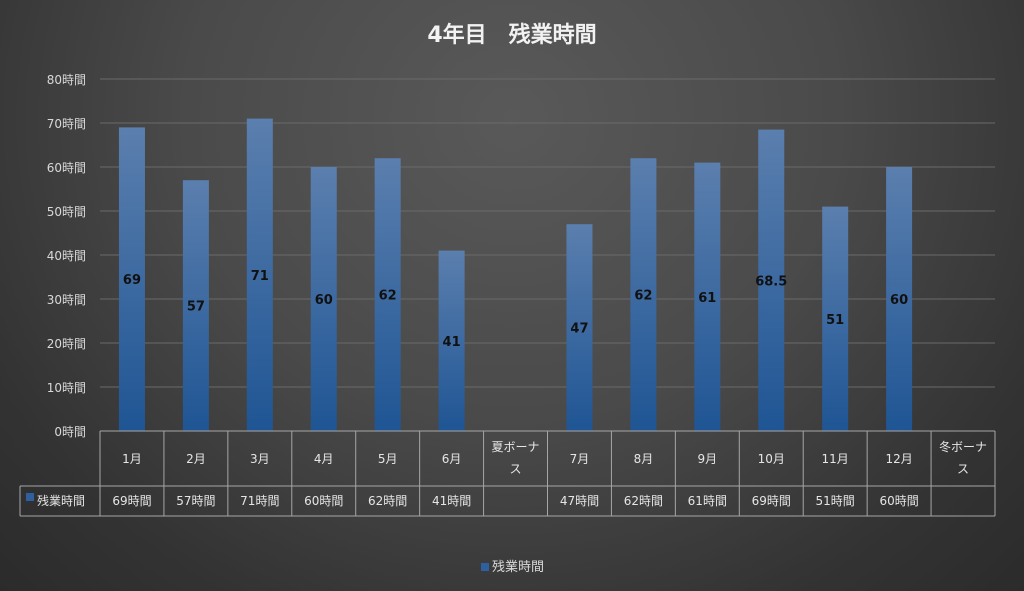 The width and height of the screenshot is (1024, 591). Describe the element at coordinates (451, 501) in the screenshot. I see `table-cell: 41時間` at that location.